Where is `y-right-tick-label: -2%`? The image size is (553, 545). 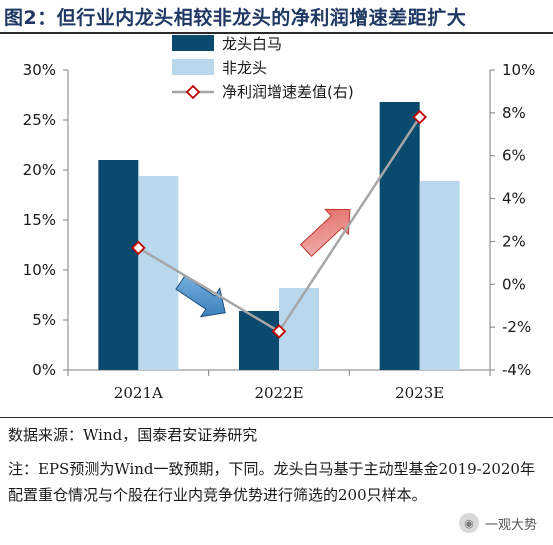
y-right-tick-label: -2% is located at coordinates (516, 327).